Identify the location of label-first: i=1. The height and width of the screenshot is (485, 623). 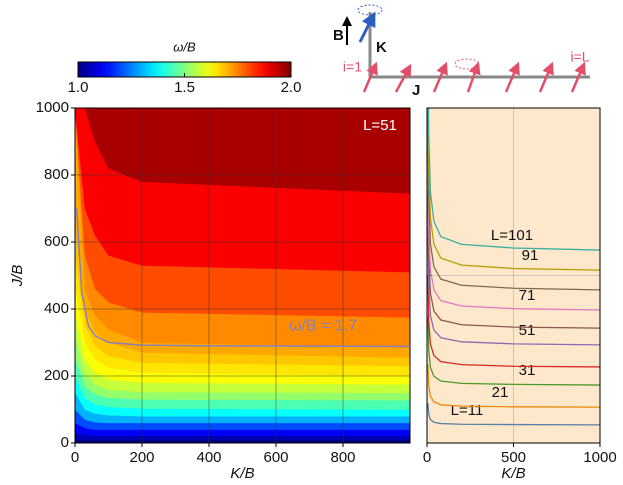
(352, 67).